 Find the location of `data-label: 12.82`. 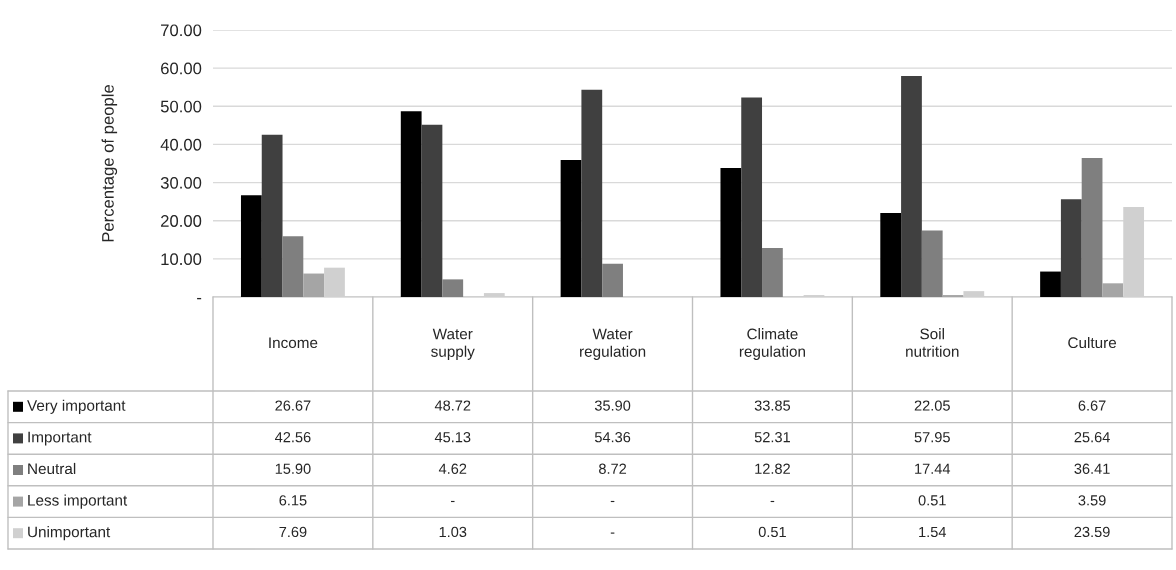

data-label: 12.82 is located at coordinates (772, 468).